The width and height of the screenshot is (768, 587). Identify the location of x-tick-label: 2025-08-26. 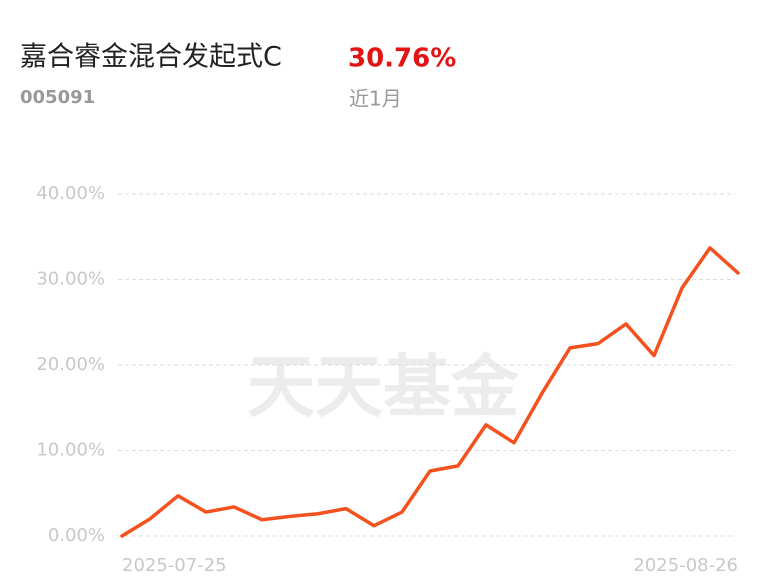
(685, 565).